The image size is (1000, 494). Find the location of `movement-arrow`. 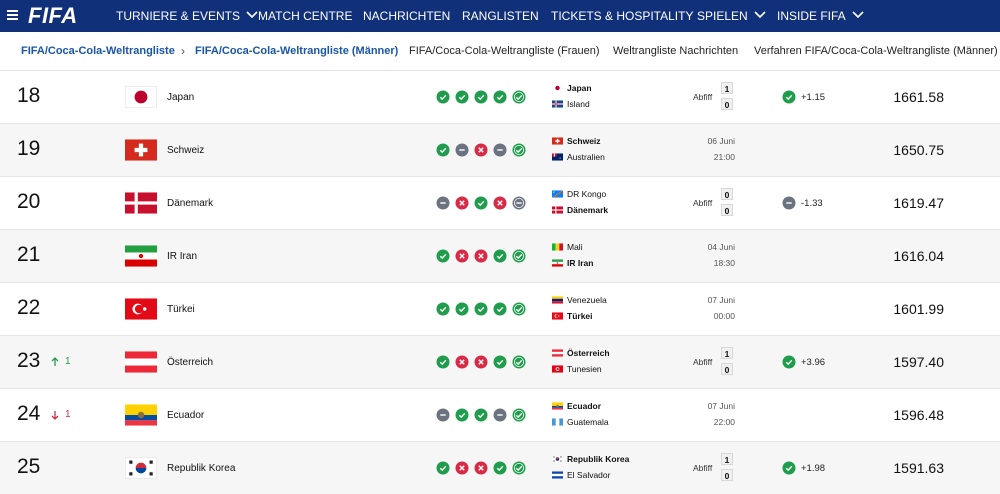

movement-arrow is located at coordinates (55, 361).